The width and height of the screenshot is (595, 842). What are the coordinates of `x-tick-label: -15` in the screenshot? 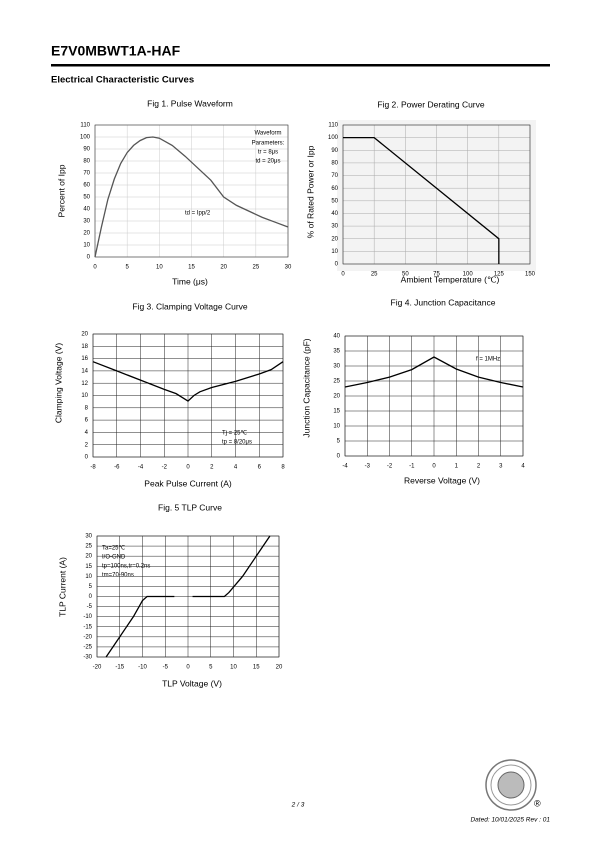 It's located at (119, 668).